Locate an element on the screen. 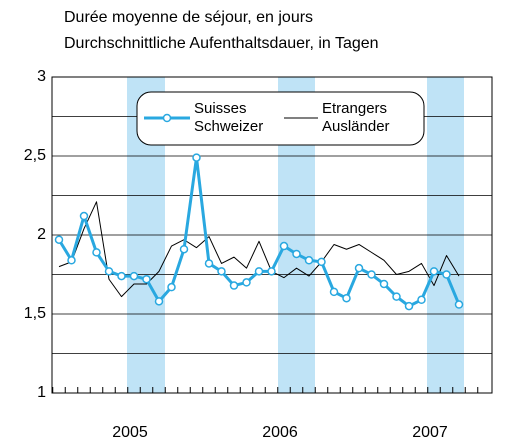  y-tick-label: 2 is located at coordinates (41, 234).